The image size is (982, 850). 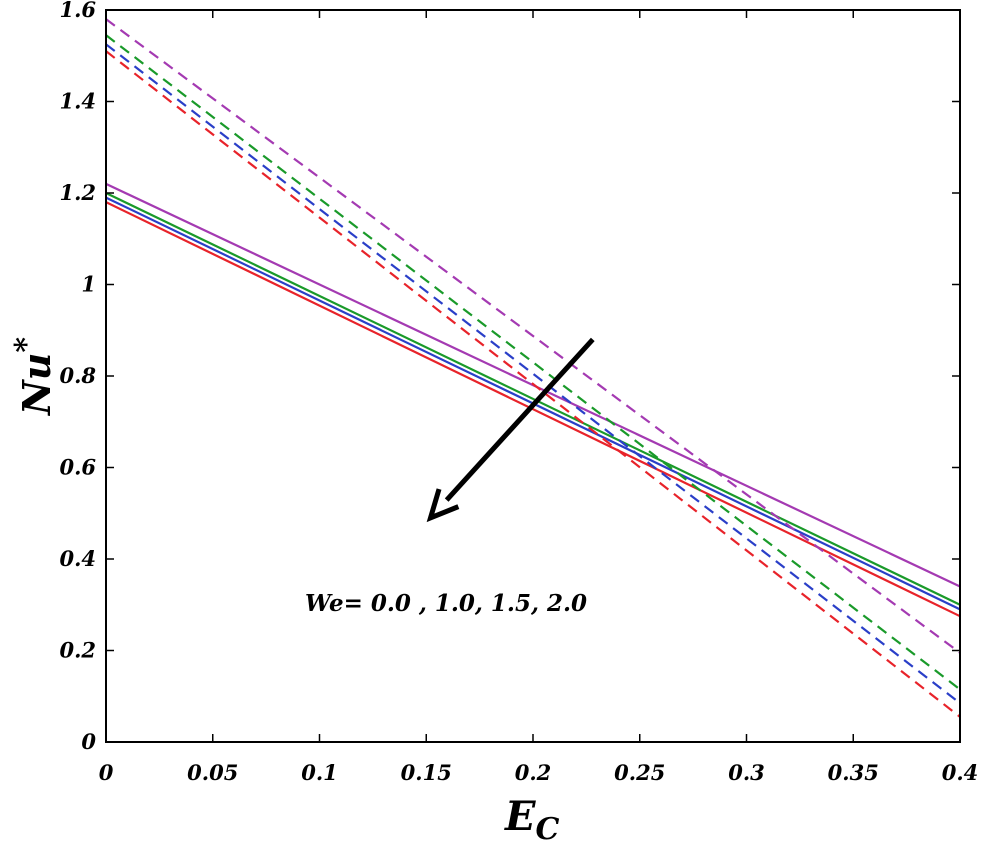 I want to click on y-tick-label: 0.8, so click(x=77, y=375).